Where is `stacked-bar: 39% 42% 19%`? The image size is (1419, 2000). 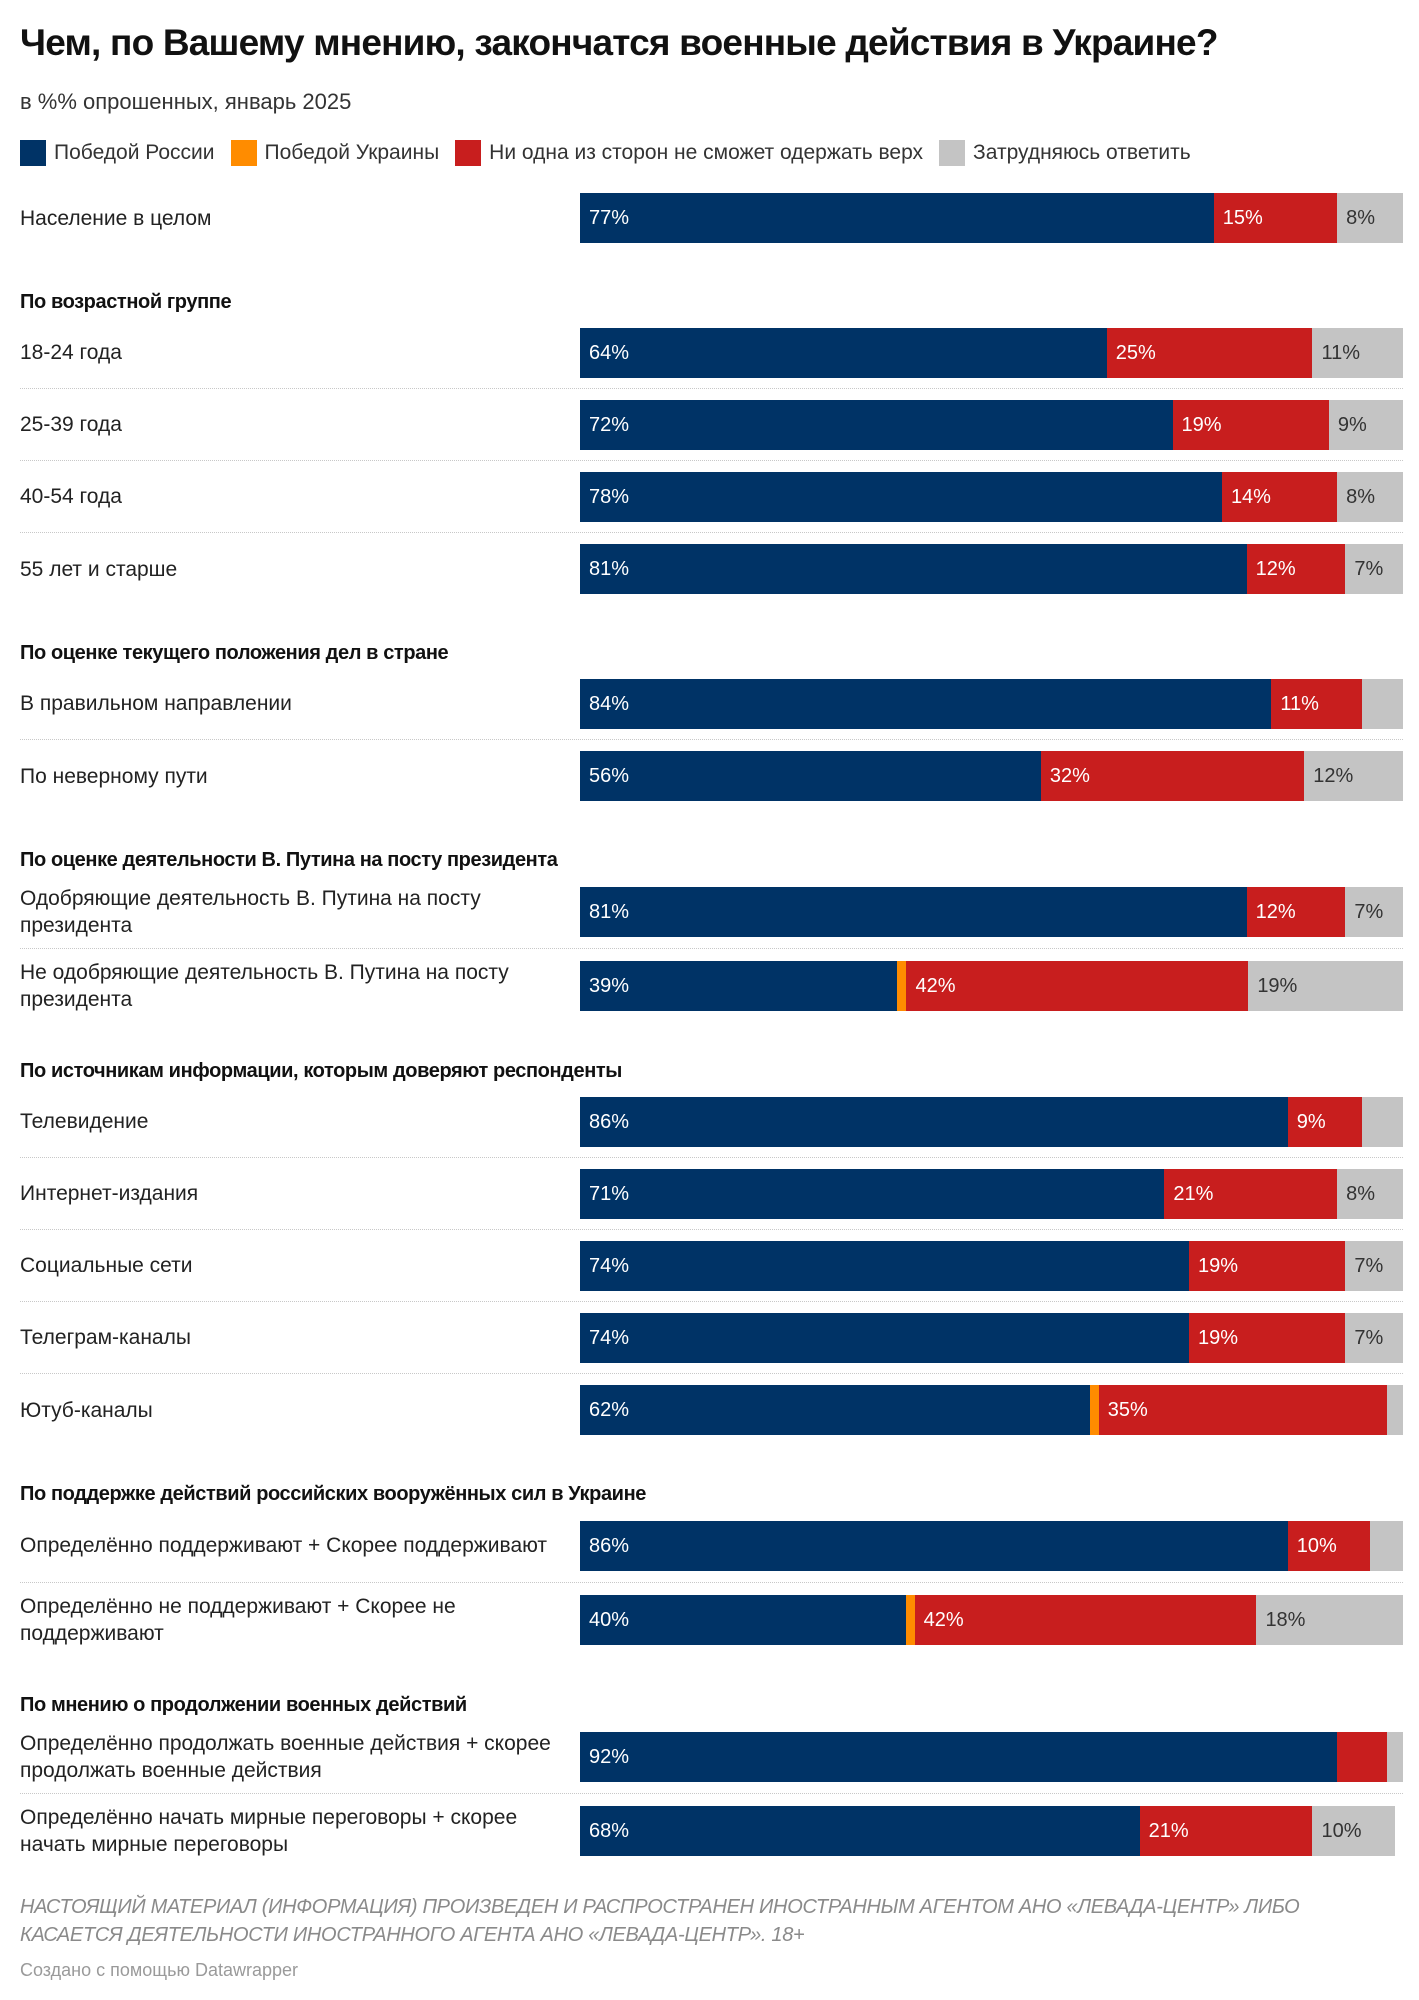
stacked-bar: 39% 42% 19% is located at coordinates (992, 986).